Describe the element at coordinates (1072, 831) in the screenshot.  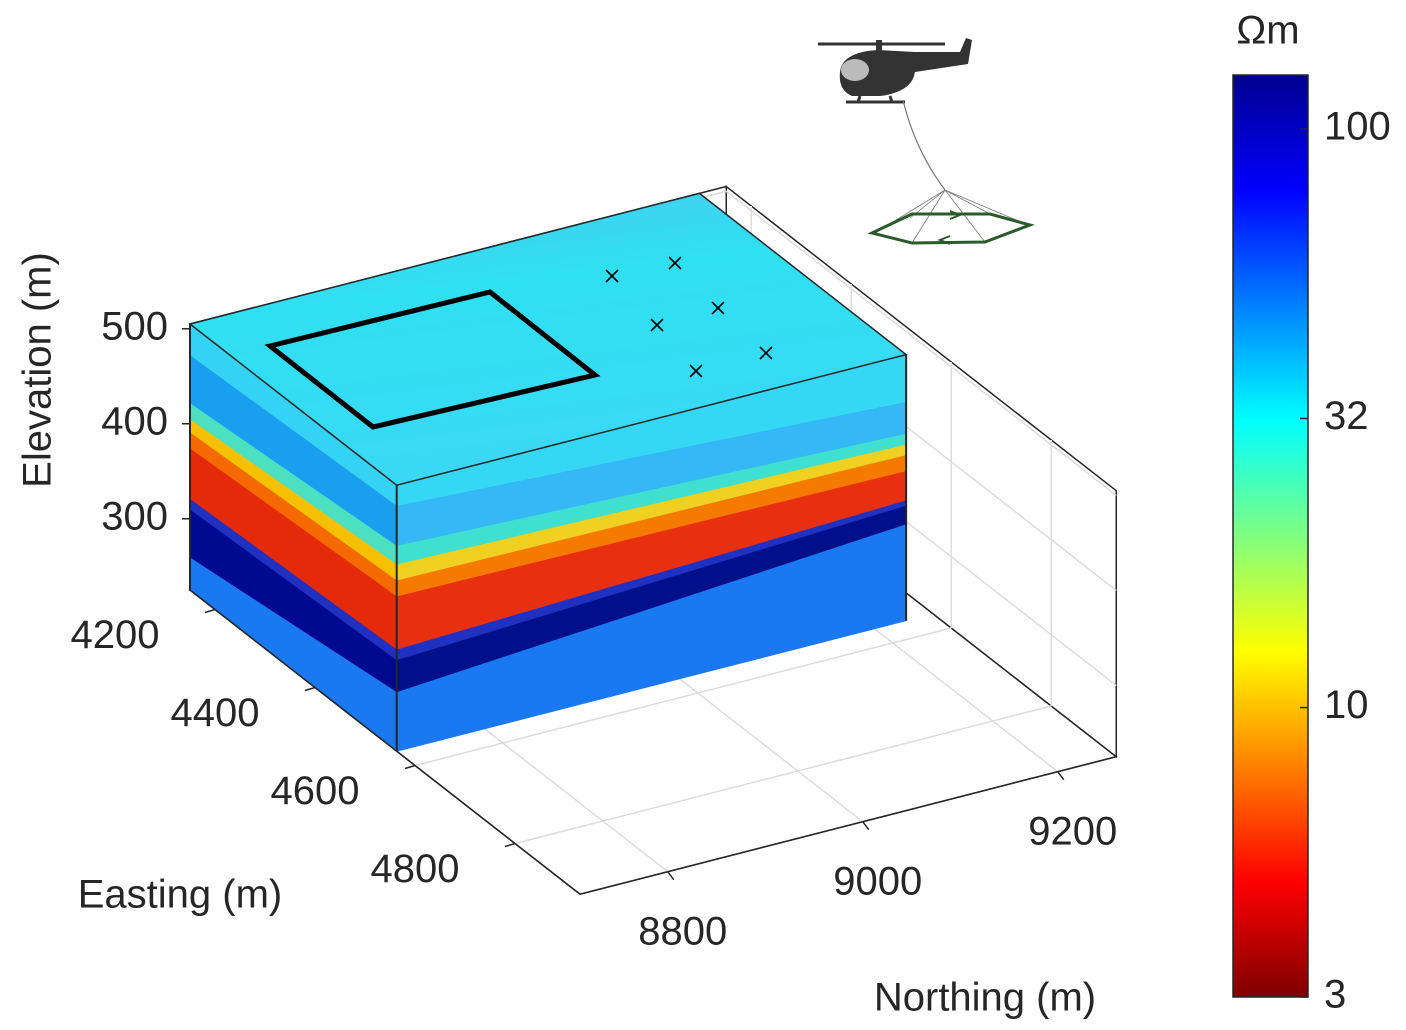
I see `y-tick-label: 9200` at that location.